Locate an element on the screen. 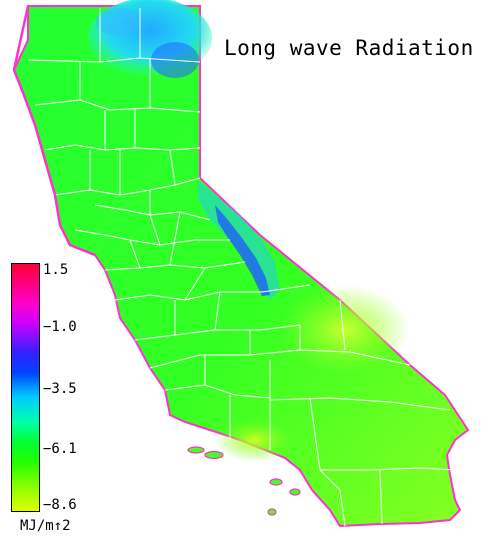 This screenshot has width=500, height=550. legend-tick-max: 1.5 is located at coordinates (56, 270).